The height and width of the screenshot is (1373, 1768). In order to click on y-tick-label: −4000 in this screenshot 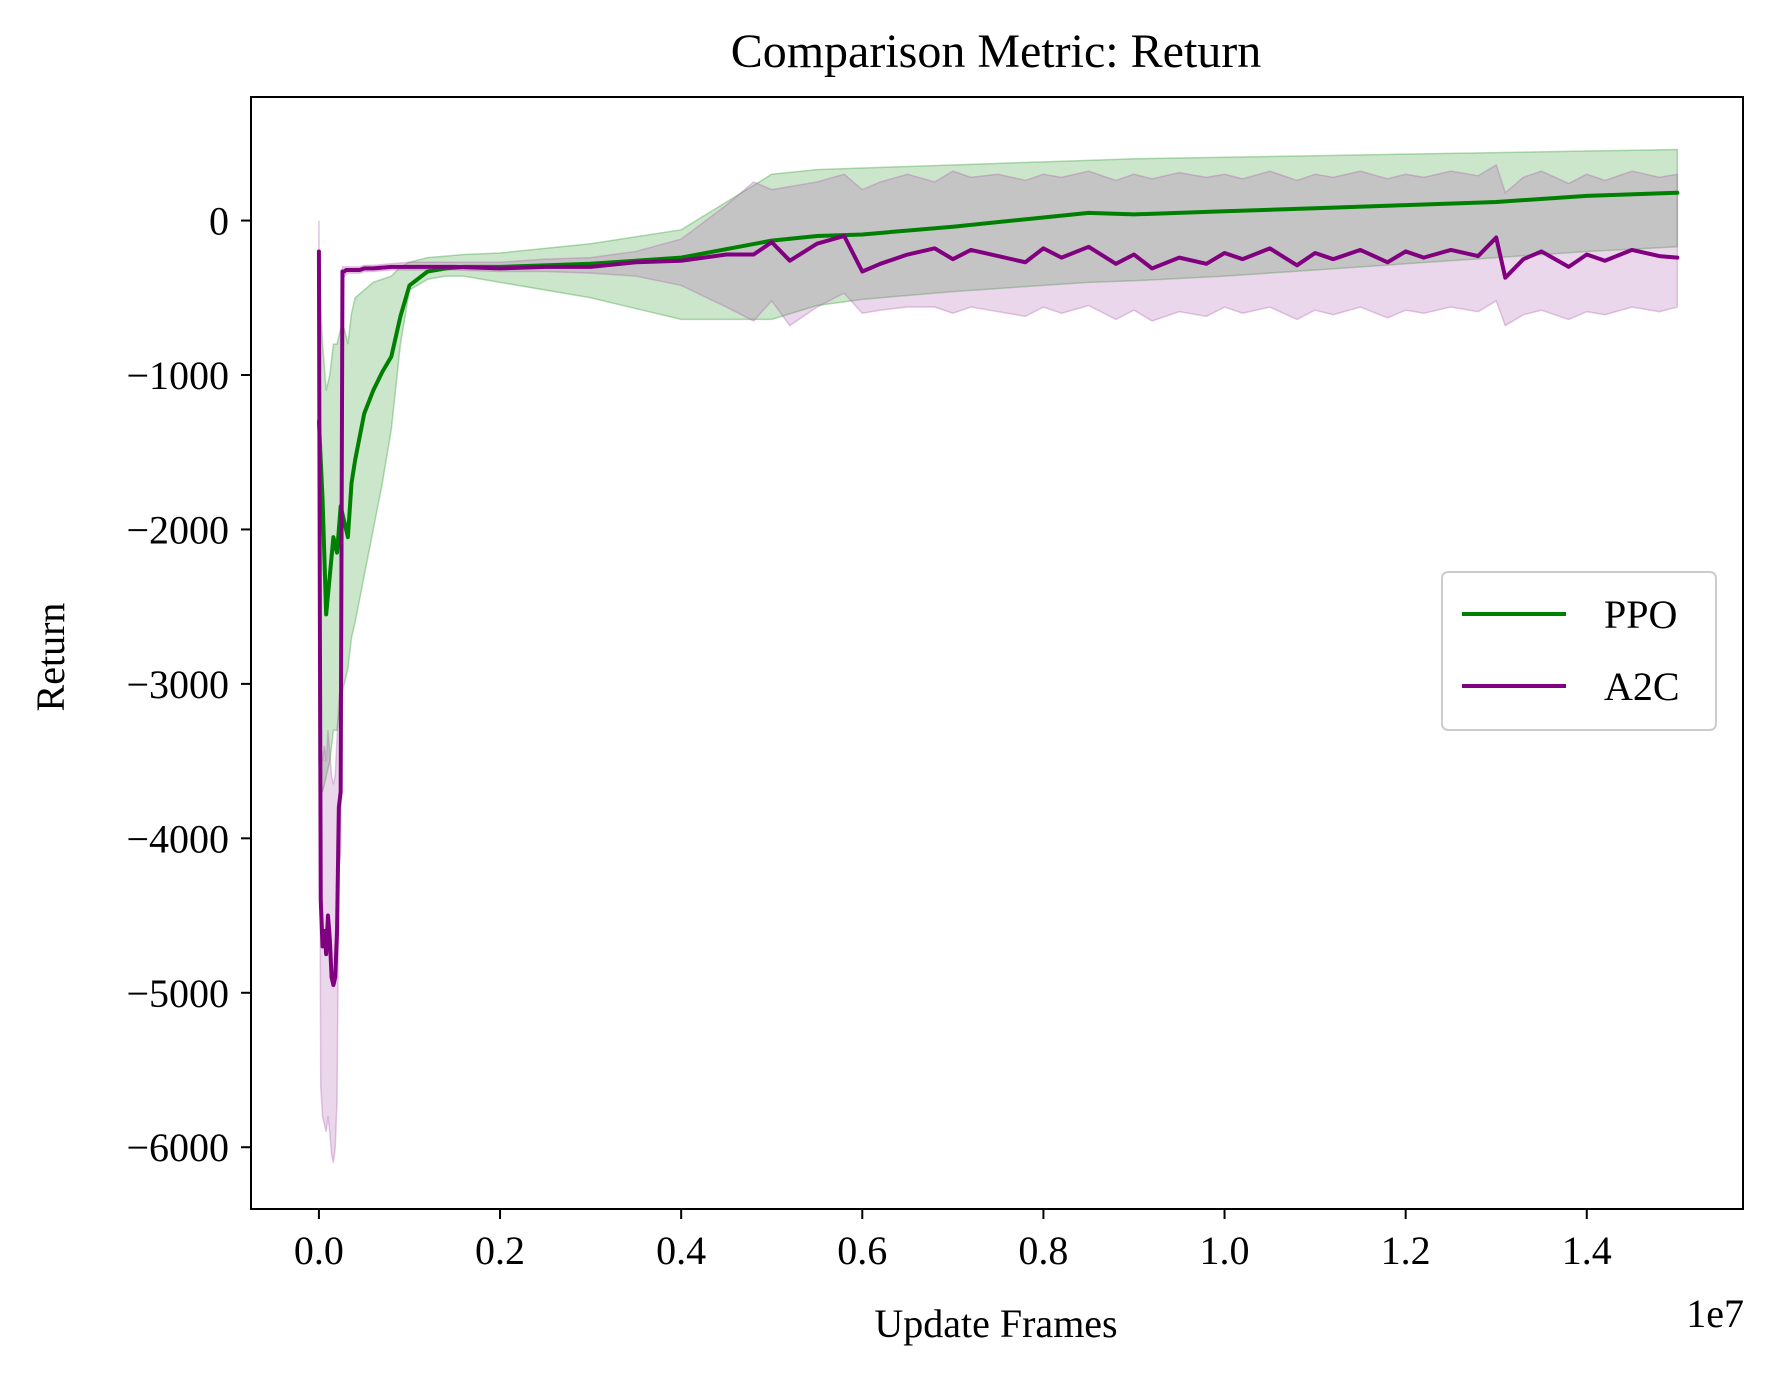, I will do `click(177, 838)`.